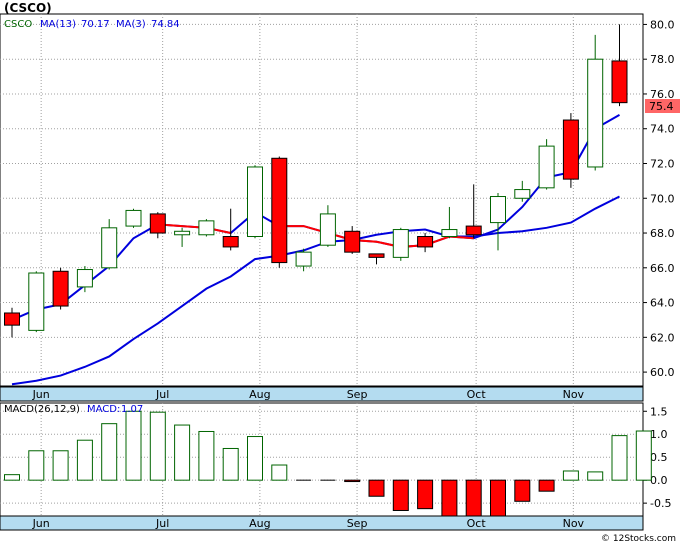  I want to click on price-tick-label: 76.0, so click(662, 94).